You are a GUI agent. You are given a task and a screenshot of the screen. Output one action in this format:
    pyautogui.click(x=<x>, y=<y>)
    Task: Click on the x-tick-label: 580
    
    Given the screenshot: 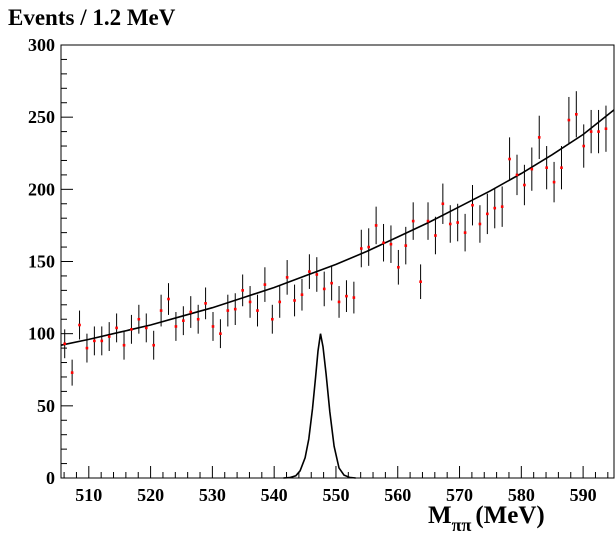 What is the action you would take?
    pyautogui.click(x=521, y=495)
    